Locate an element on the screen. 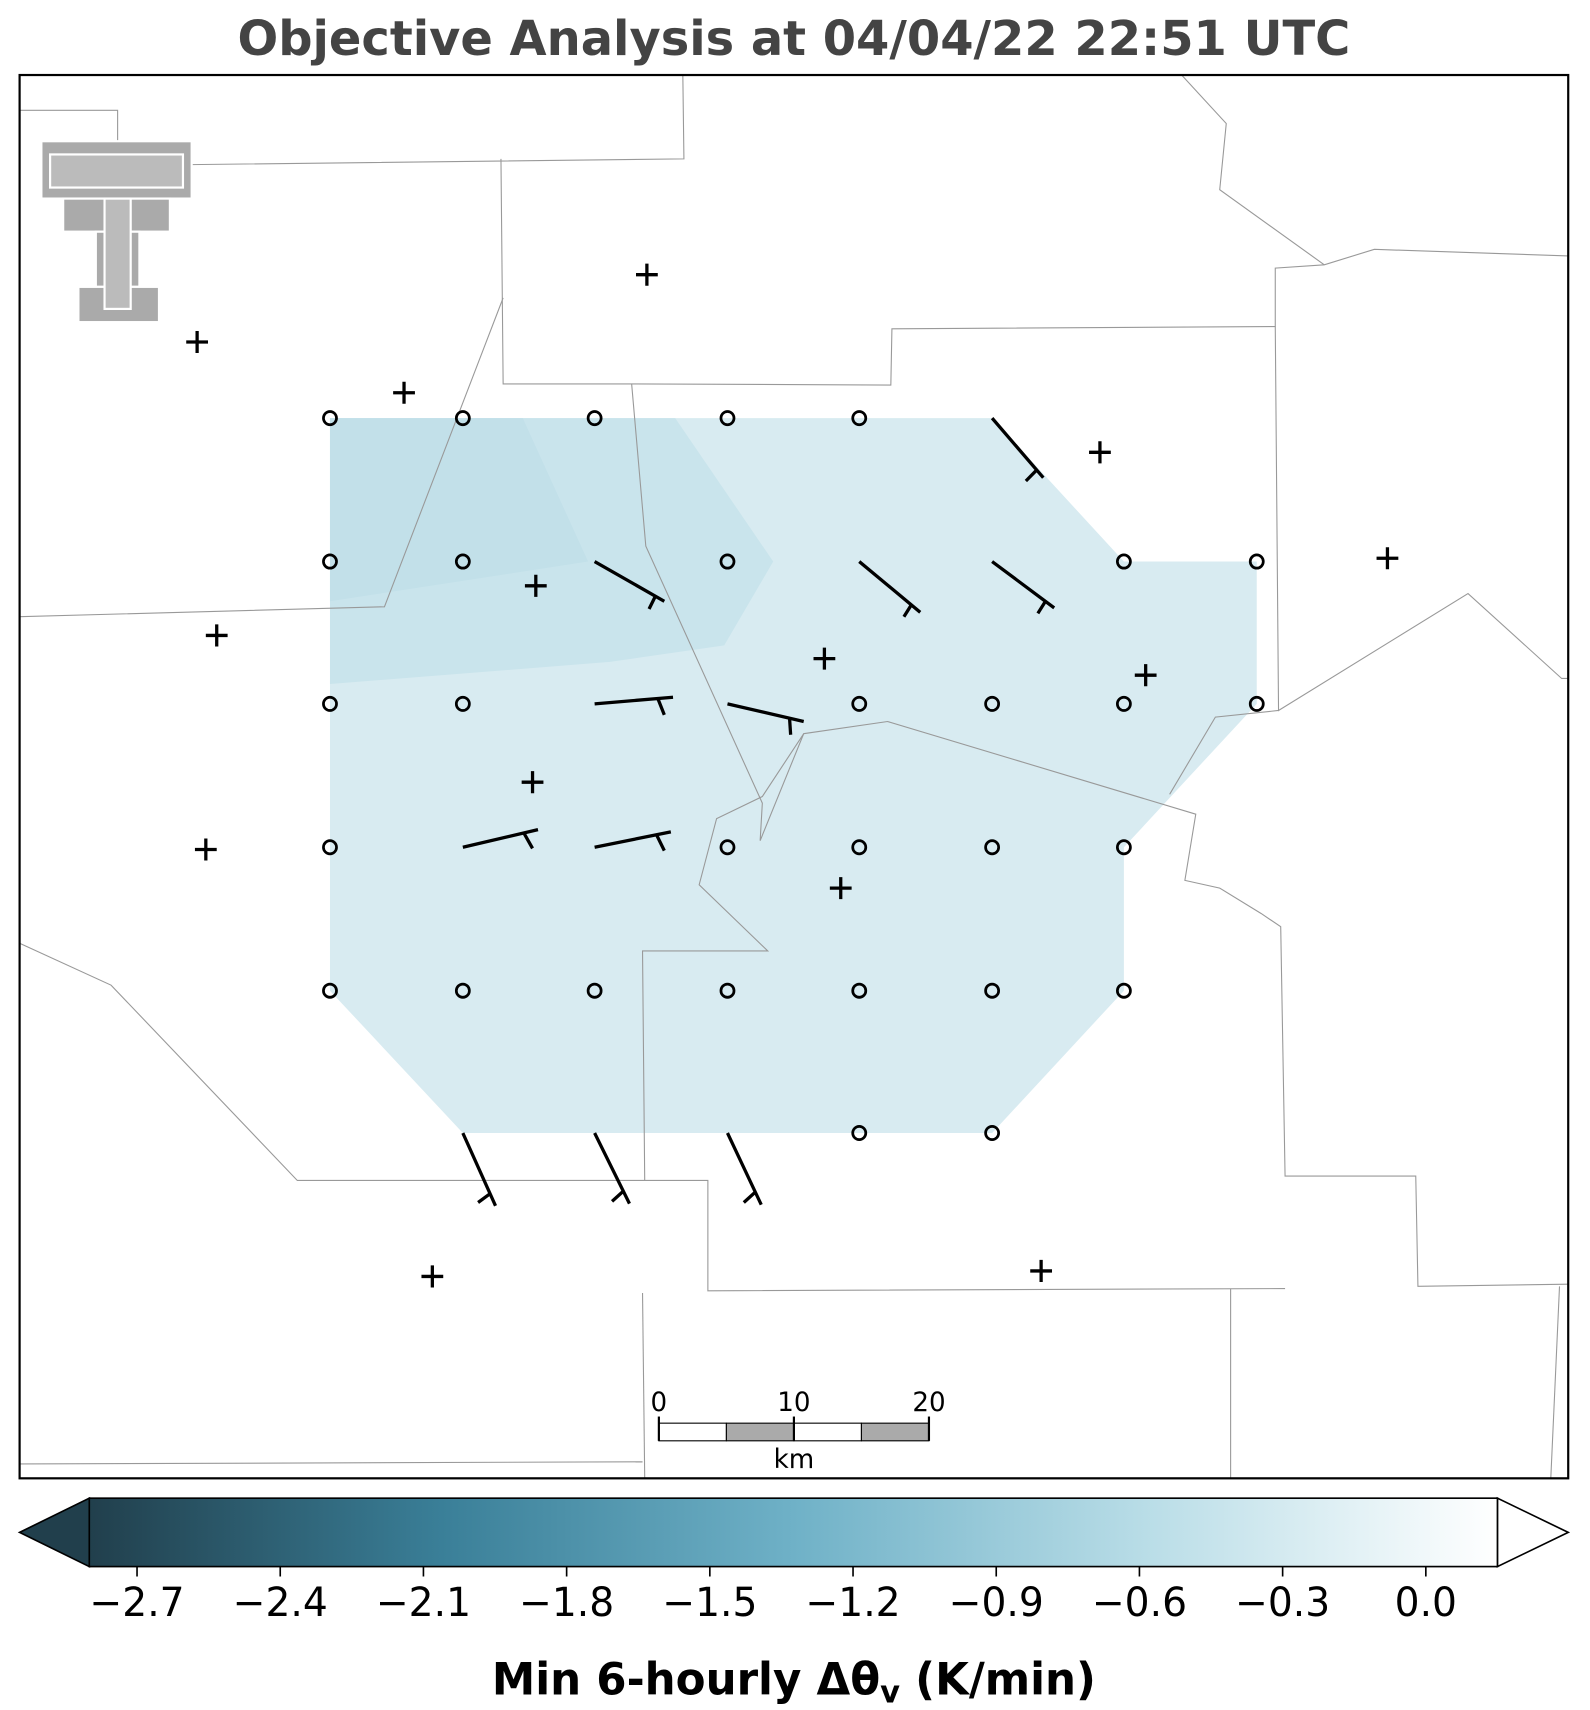 The image size is (1590, 1710). scale-unit: km is located at coordinates (794, 1460).